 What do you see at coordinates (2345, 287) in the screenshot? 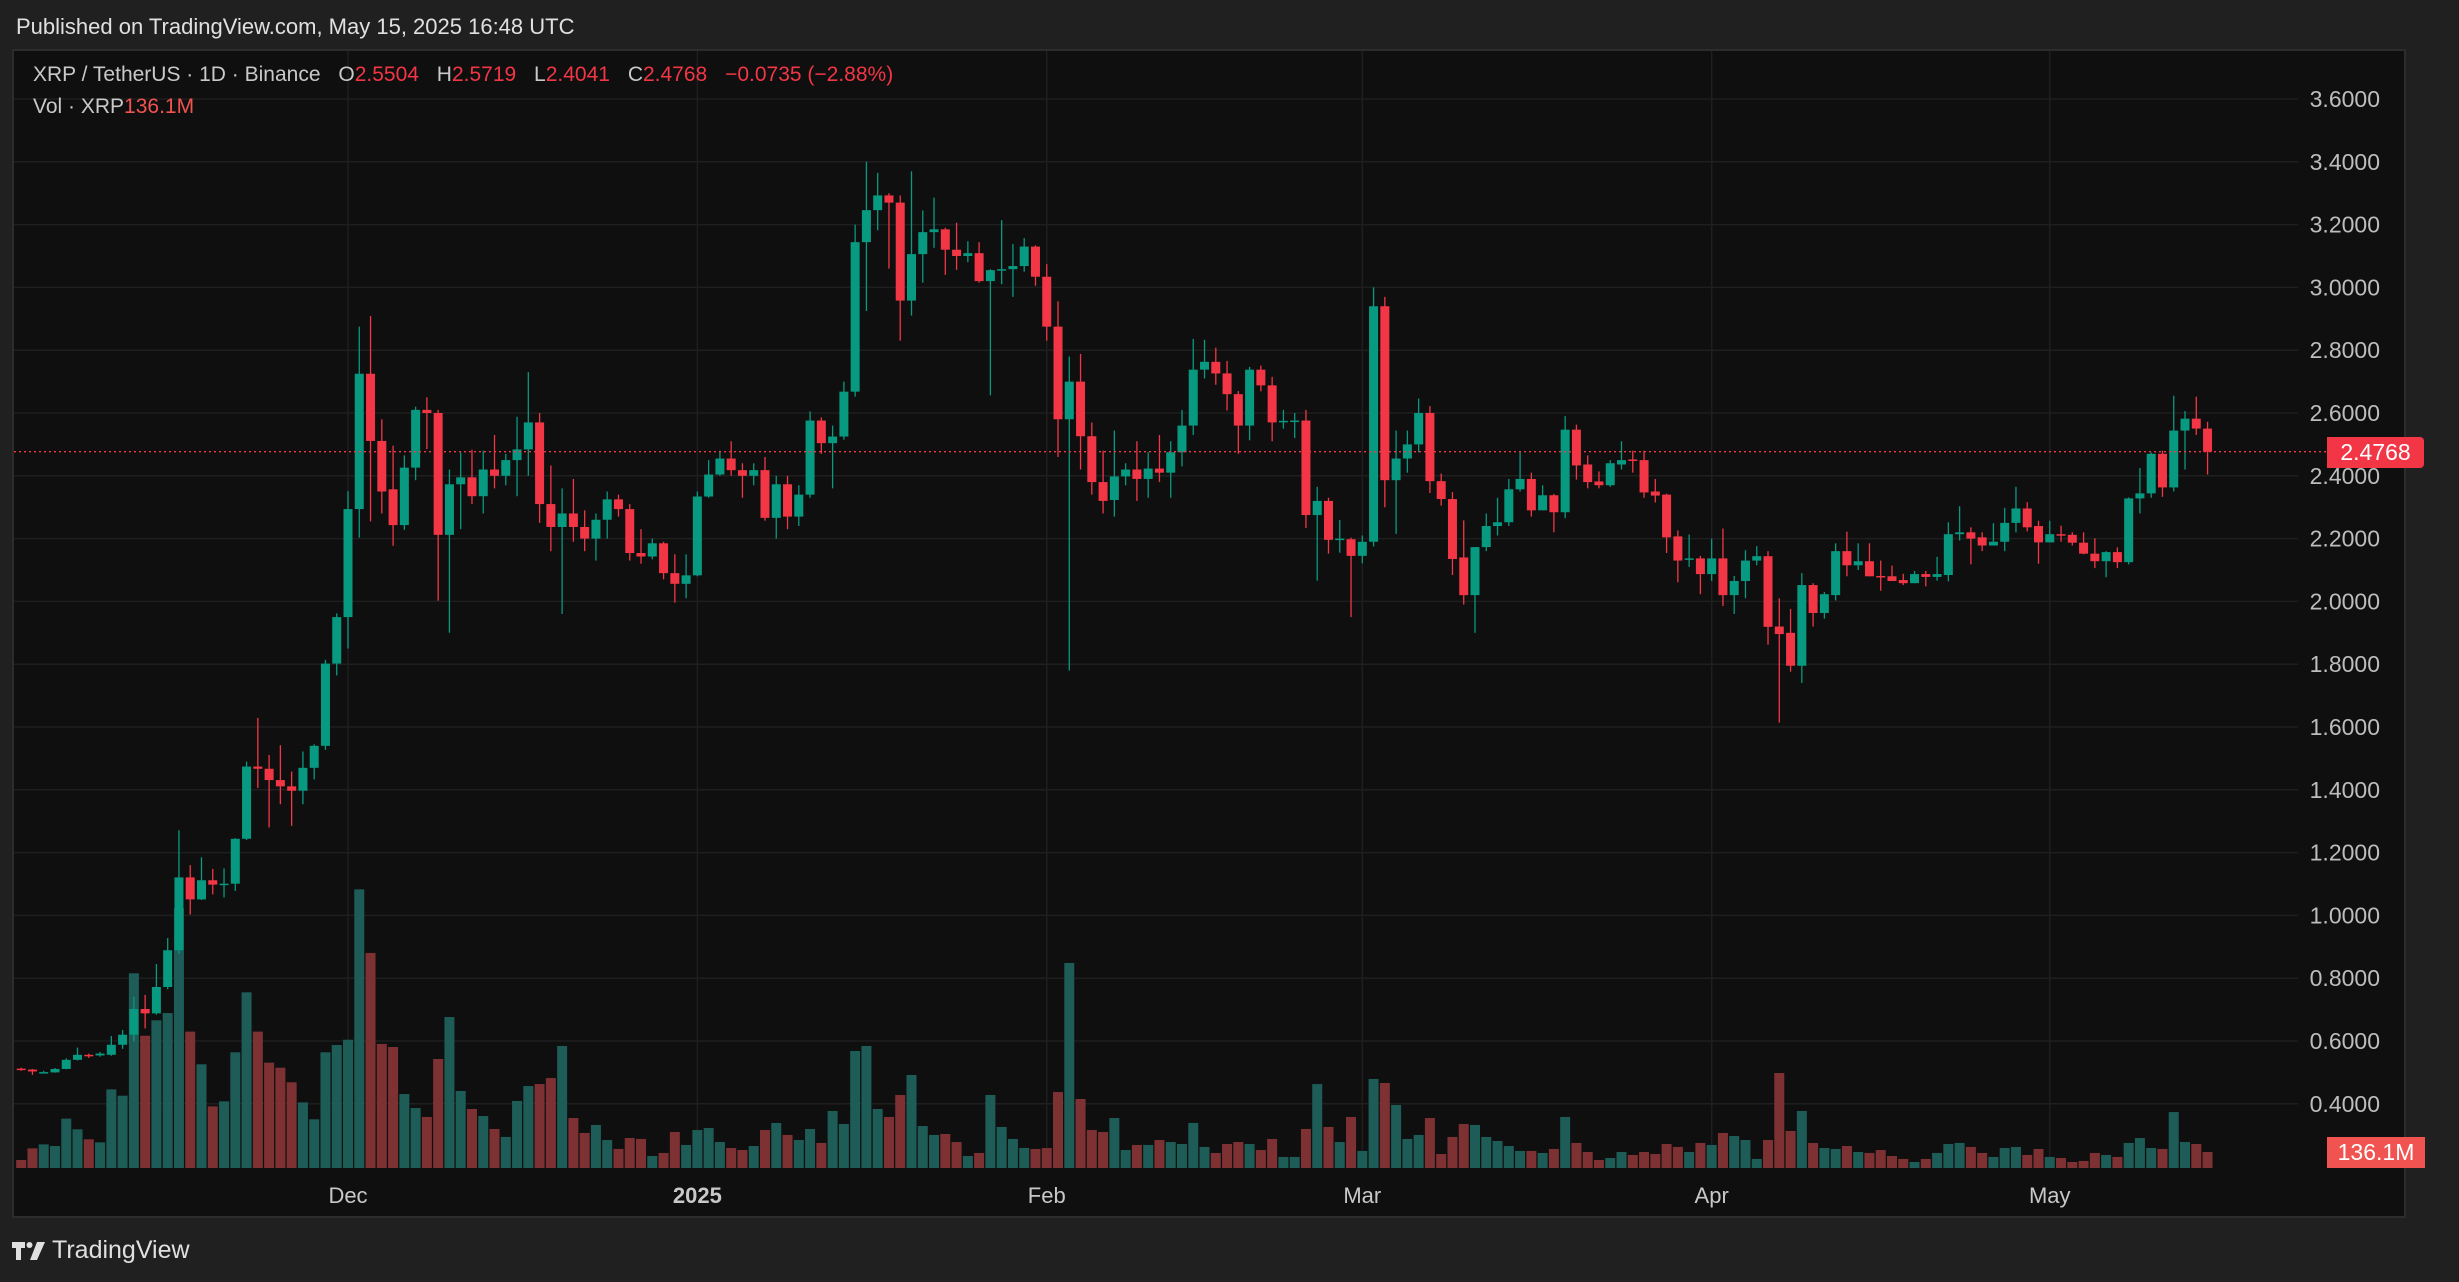
I see `price-axis-label: 3.0000` at bounding box center [2345, 287].